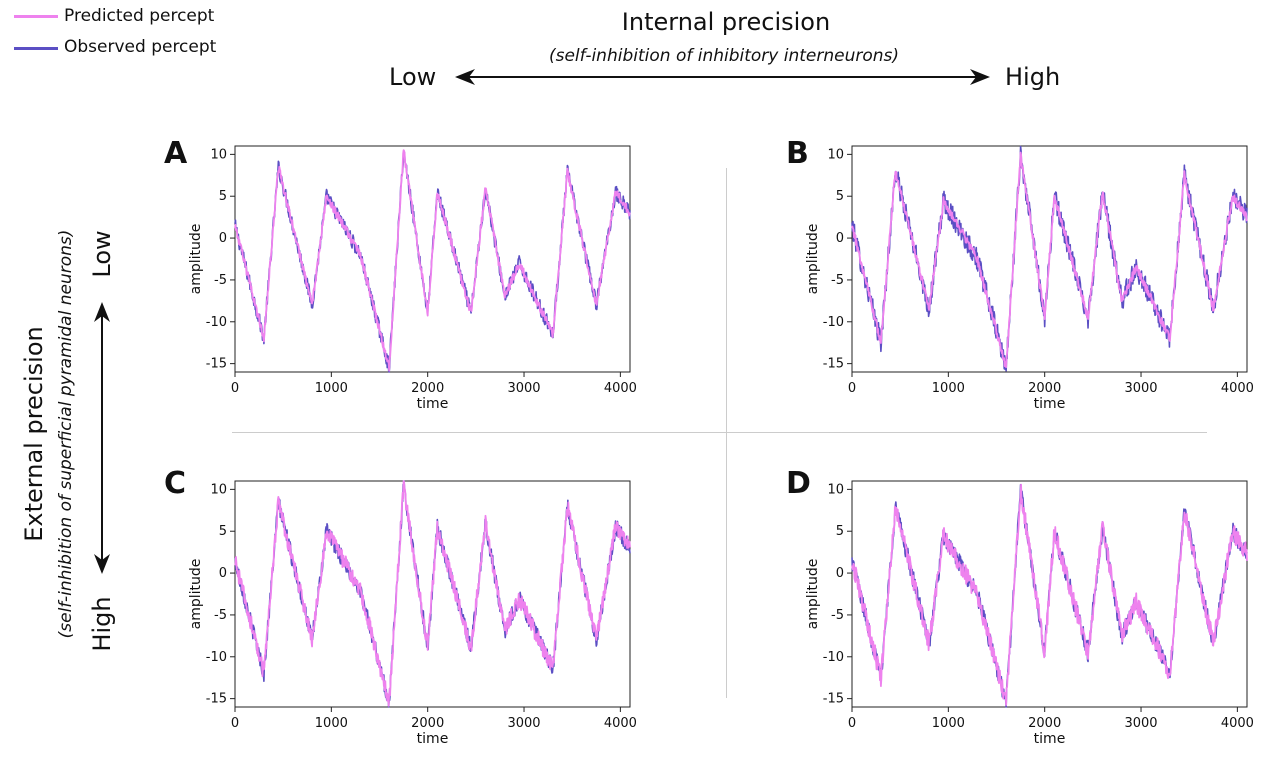 The image size is (1265, 757). Describe the element at coordinates (140, 47) in the screenshot. I see `legend-label-observed: Observed percept` at that location.